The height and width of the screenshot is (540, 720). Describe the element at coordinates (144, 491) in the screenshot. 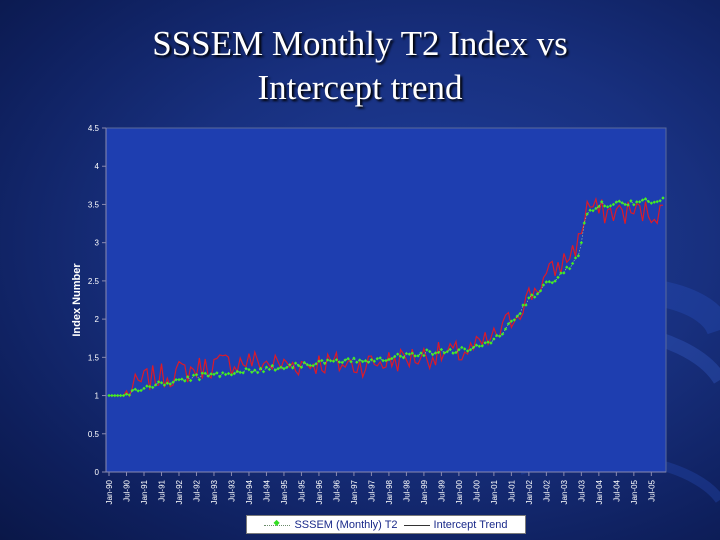

I see `x-tick-label: Jan-91` at that location.